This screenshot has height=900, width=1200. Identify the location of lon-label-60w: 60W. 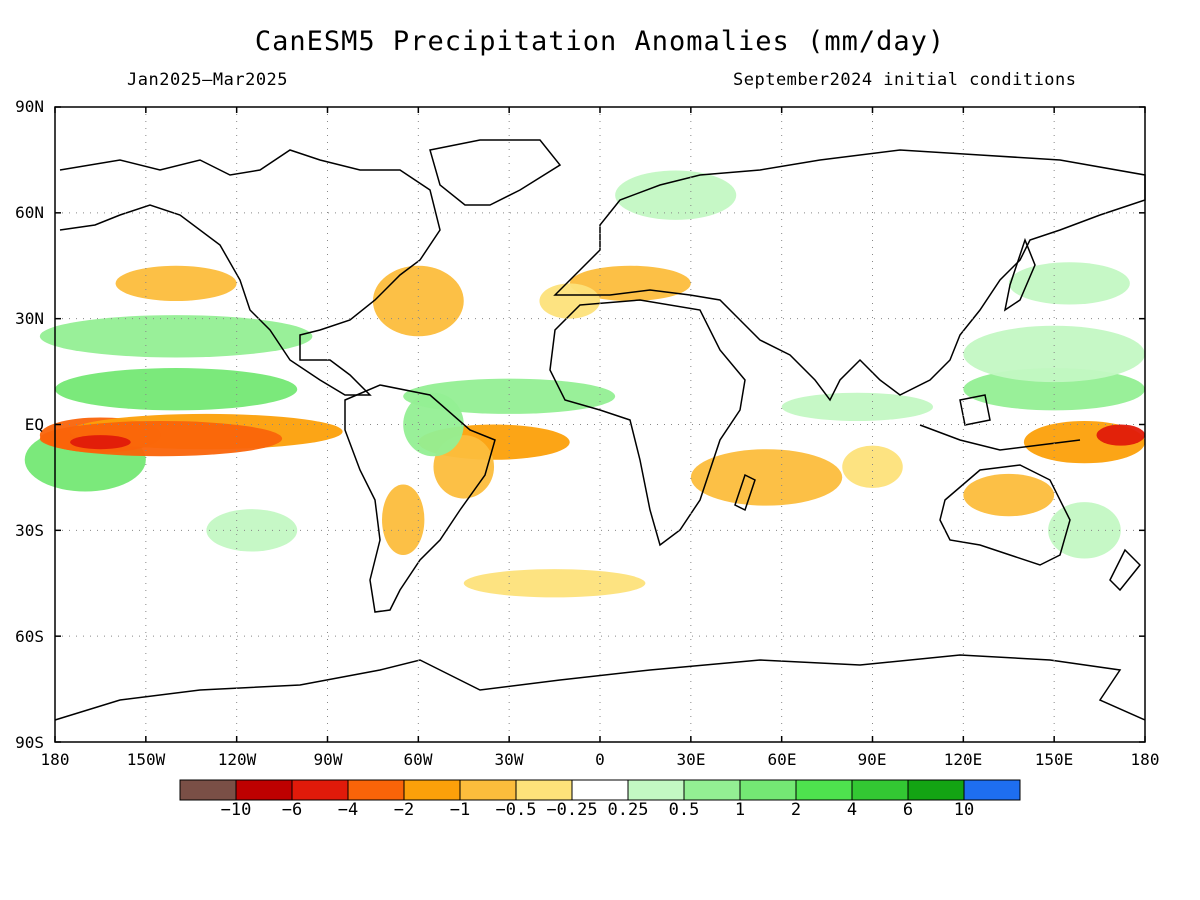
(418, 759).